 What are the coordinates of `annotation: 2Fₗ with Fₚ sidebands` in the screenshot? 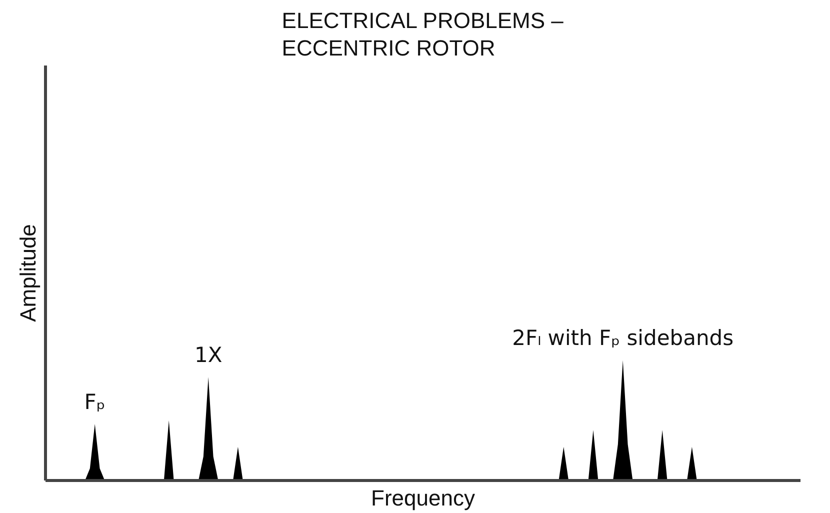 It's located at (623, 338).